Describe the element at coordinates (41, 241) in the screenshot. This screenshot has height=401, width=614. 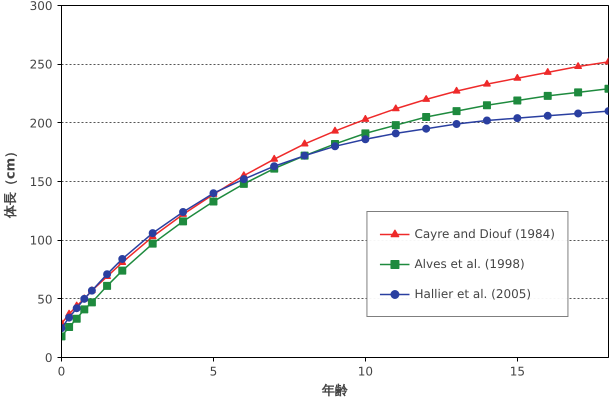
I see `y-tick-label: 100` at that location.